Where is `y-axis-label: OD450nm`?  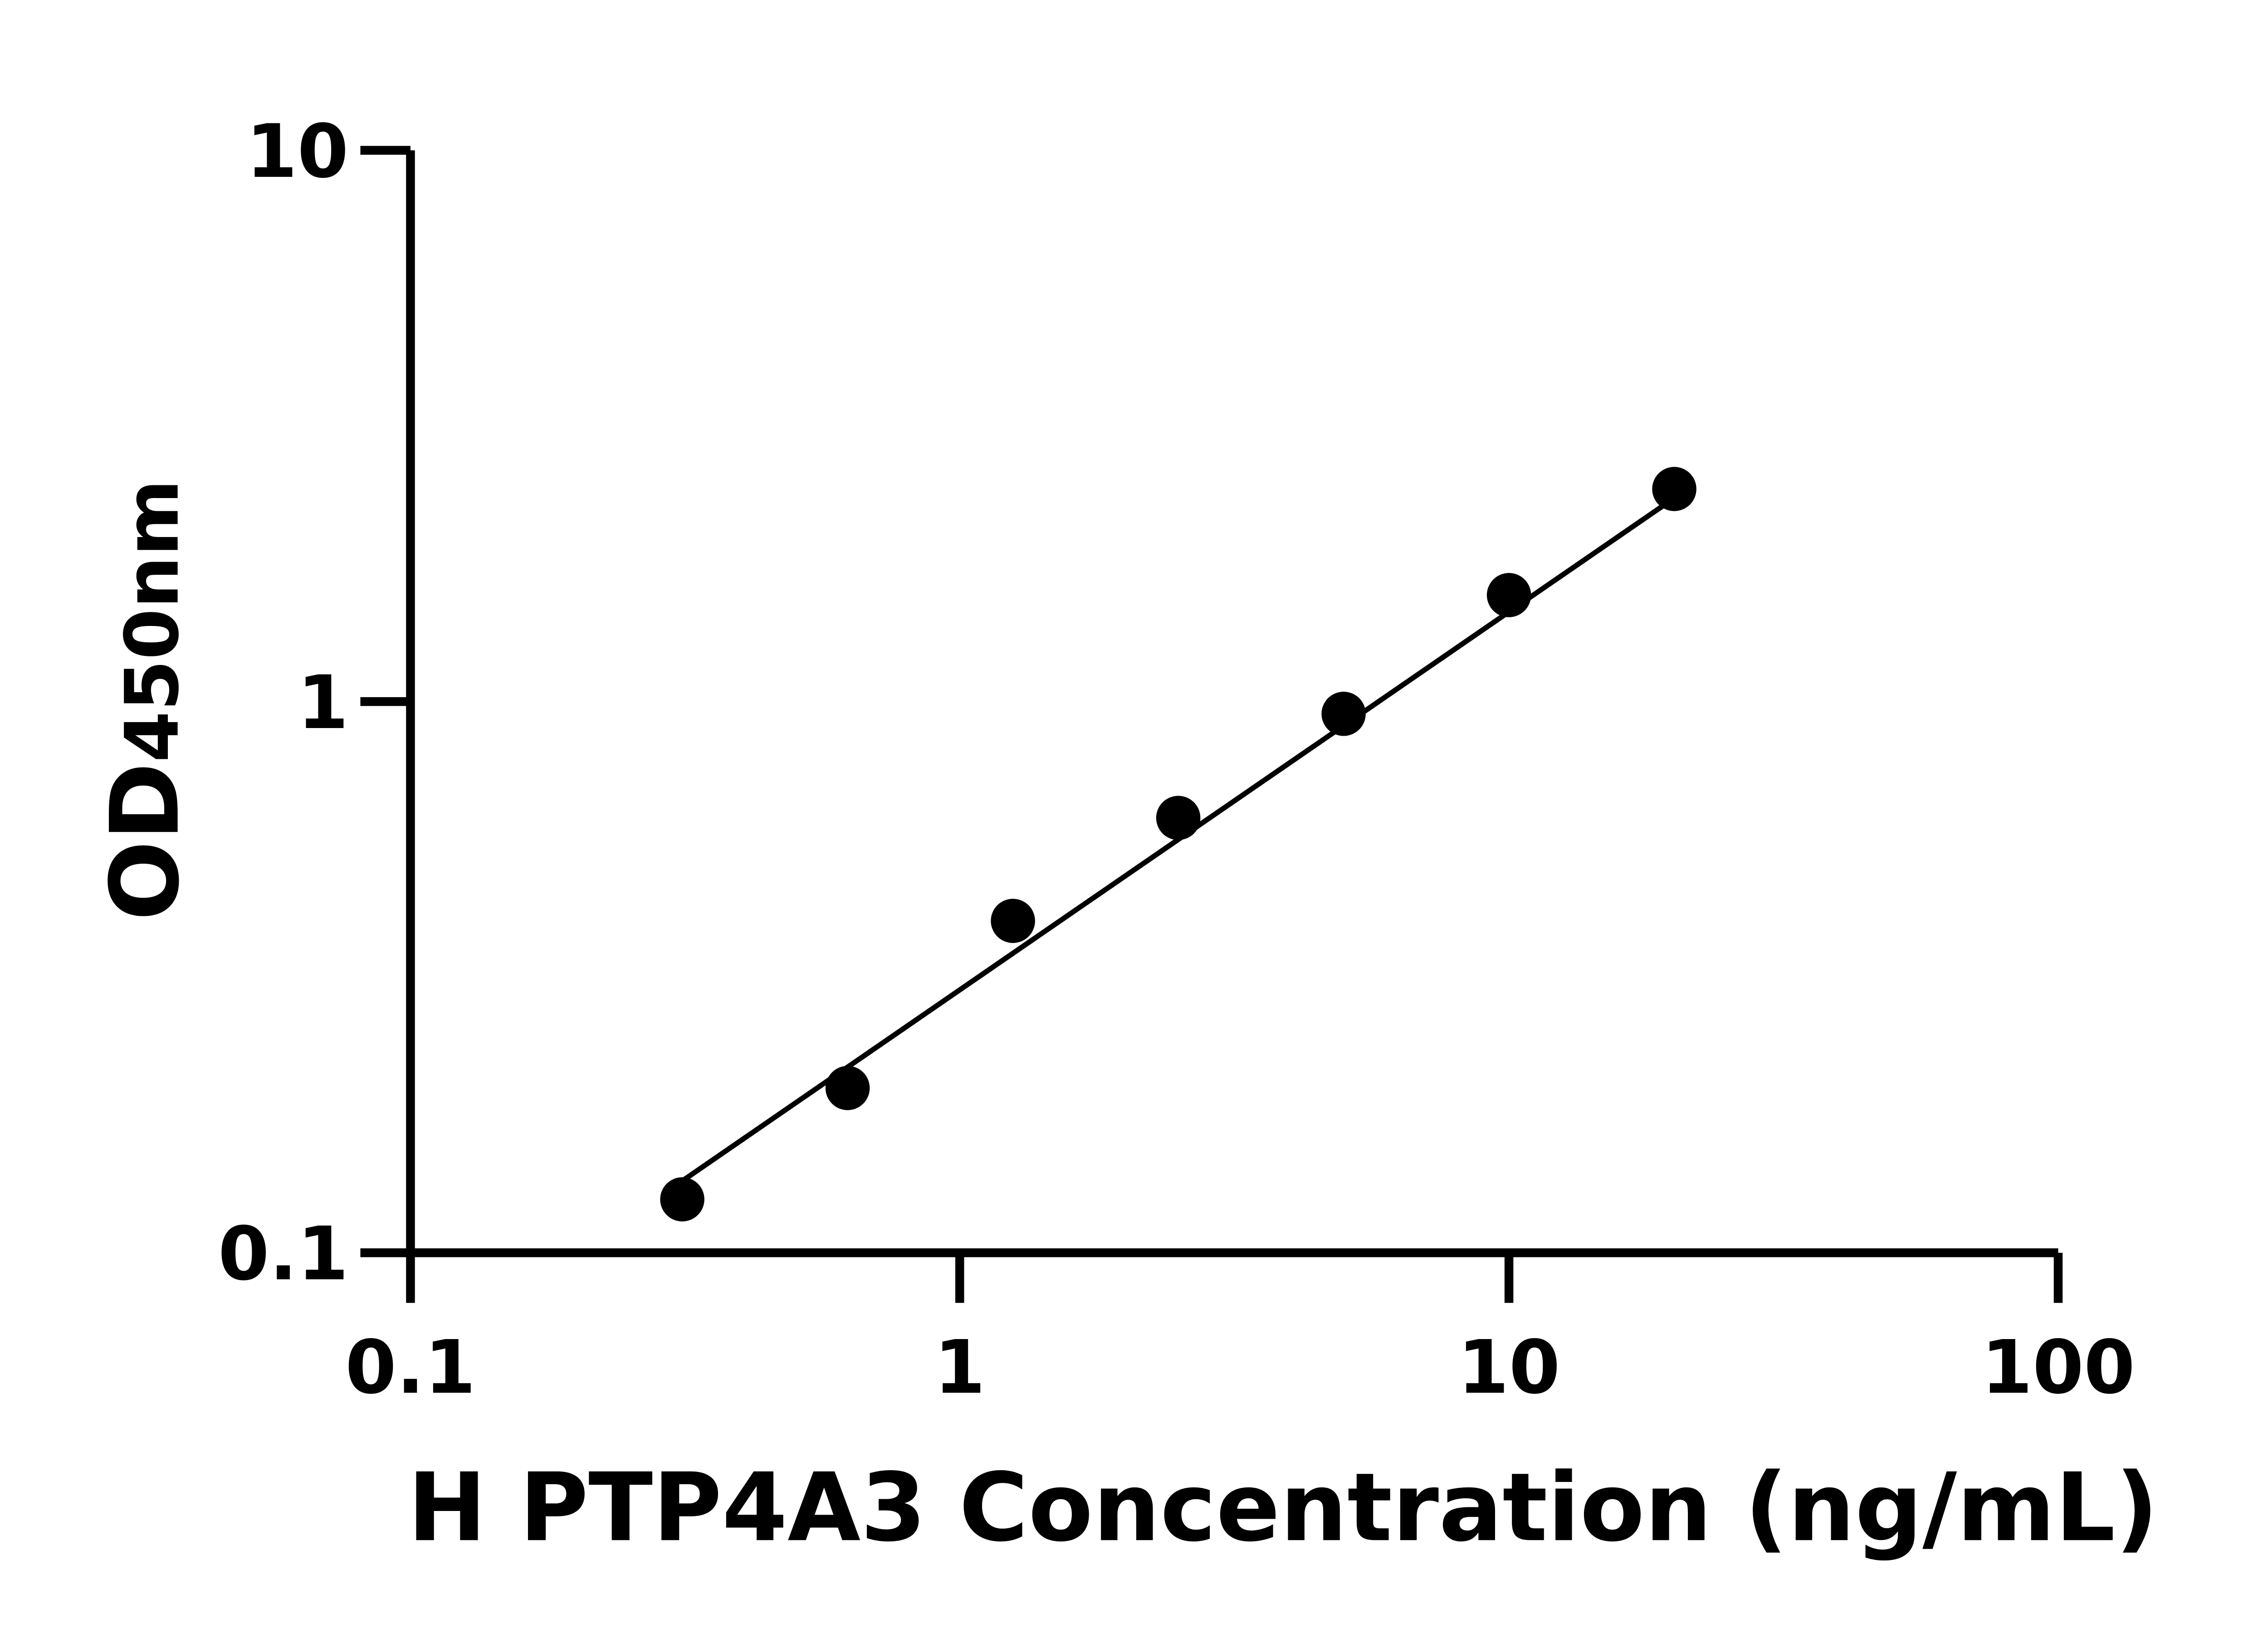
y-axis-label: OD450nm is located at coordinates (146, 700).